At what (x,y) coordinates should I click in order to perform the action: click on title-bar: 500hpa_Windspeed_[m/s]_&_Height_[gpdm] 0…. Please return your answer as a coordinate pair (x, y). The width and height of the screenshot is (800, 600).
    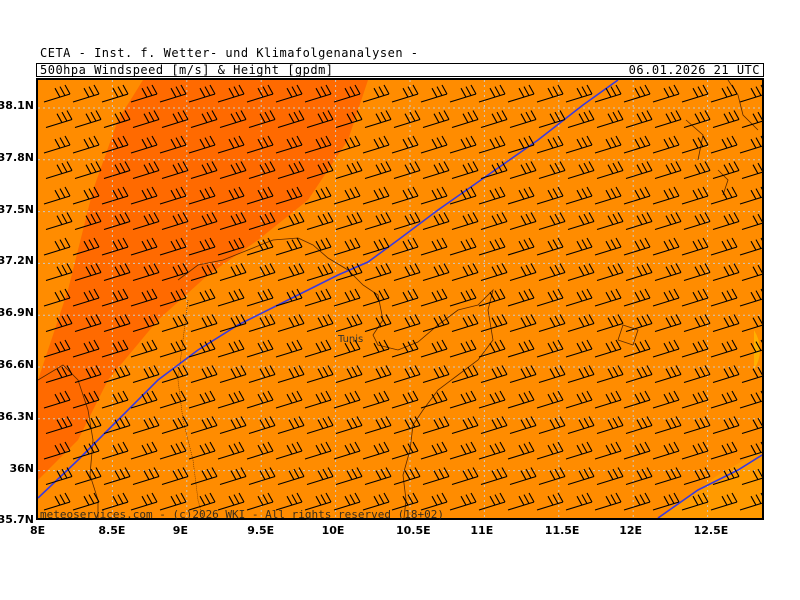
    Looking at the image, I should click on (400, 70).